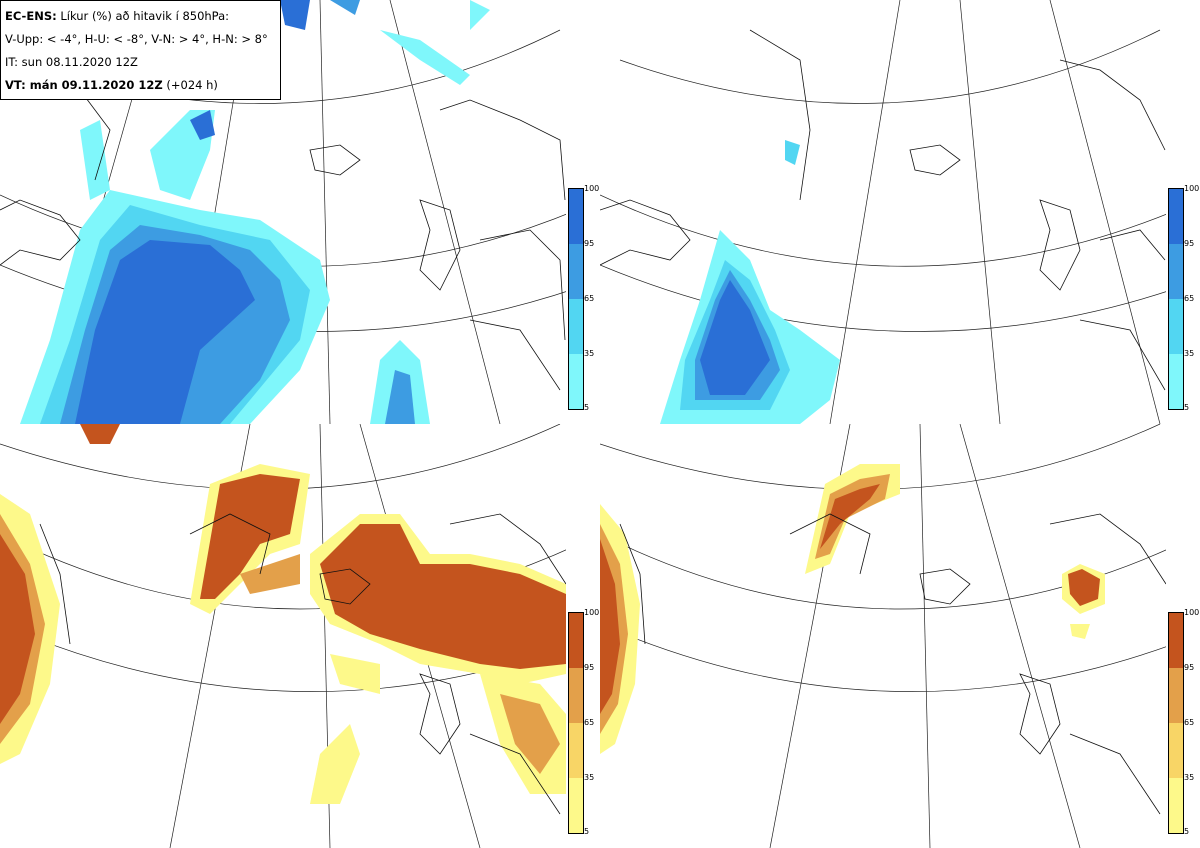  Describe the element at coordinates (71, 62) in the screenshot. I see `legend-init-time-line: IT: sun 08.11.2020 12Z` at that location.